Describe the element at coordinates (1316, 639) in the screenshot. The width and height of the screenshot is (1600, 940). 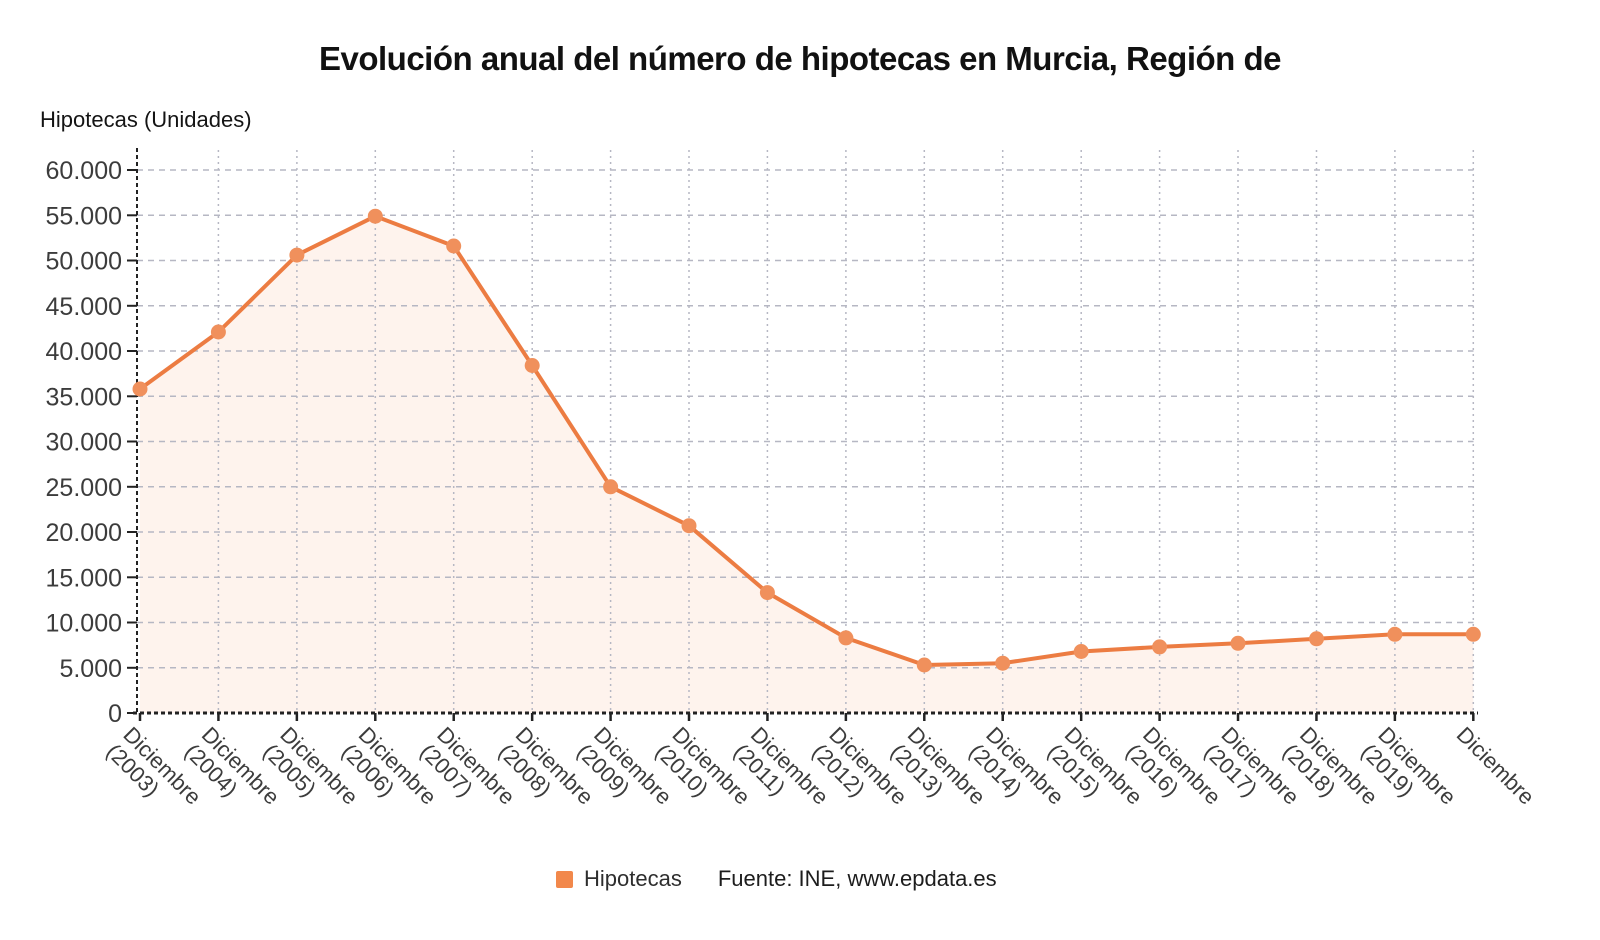
I see `data-point-2018` at that location.